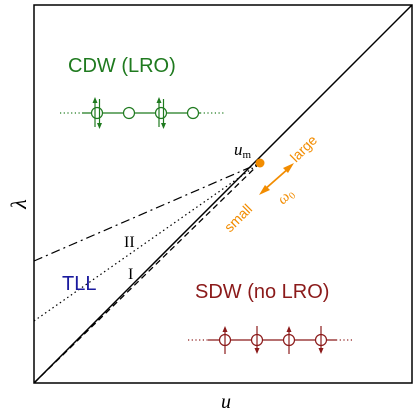 The width and height of the screenshot is (418, 414). Describe the element at coordinates (262, 292) in the screenshot. I see `sdw-phase-label: SDW (no LRO)` at that location.